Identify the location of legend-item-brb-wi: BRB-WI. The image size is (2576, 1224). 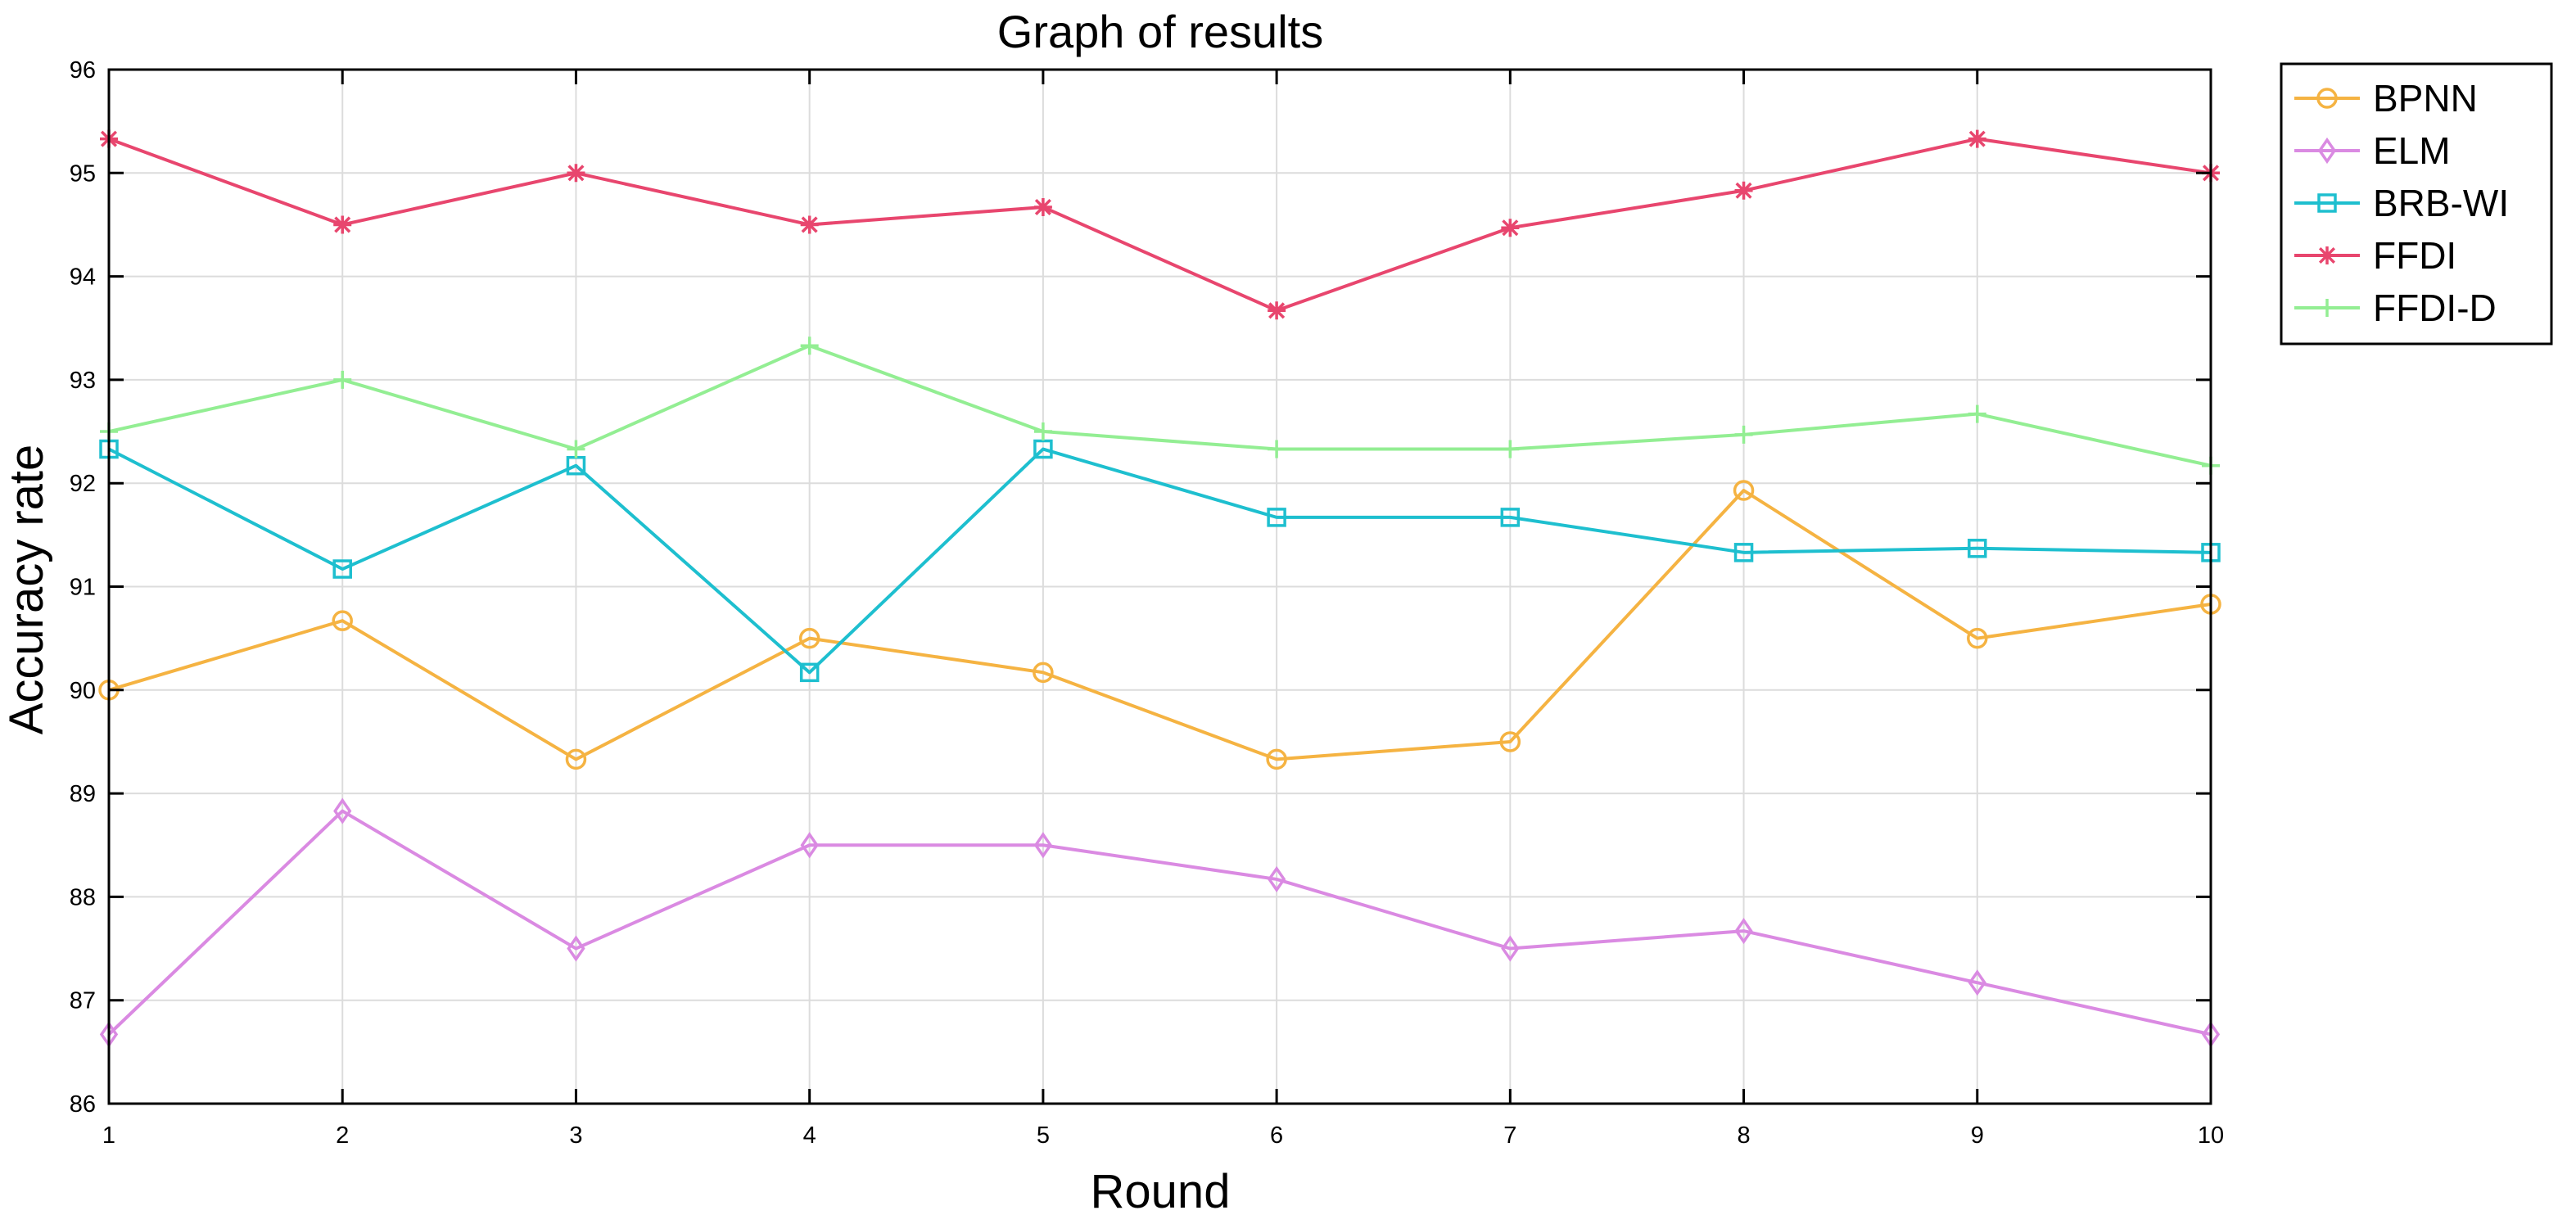
(2401, 203).